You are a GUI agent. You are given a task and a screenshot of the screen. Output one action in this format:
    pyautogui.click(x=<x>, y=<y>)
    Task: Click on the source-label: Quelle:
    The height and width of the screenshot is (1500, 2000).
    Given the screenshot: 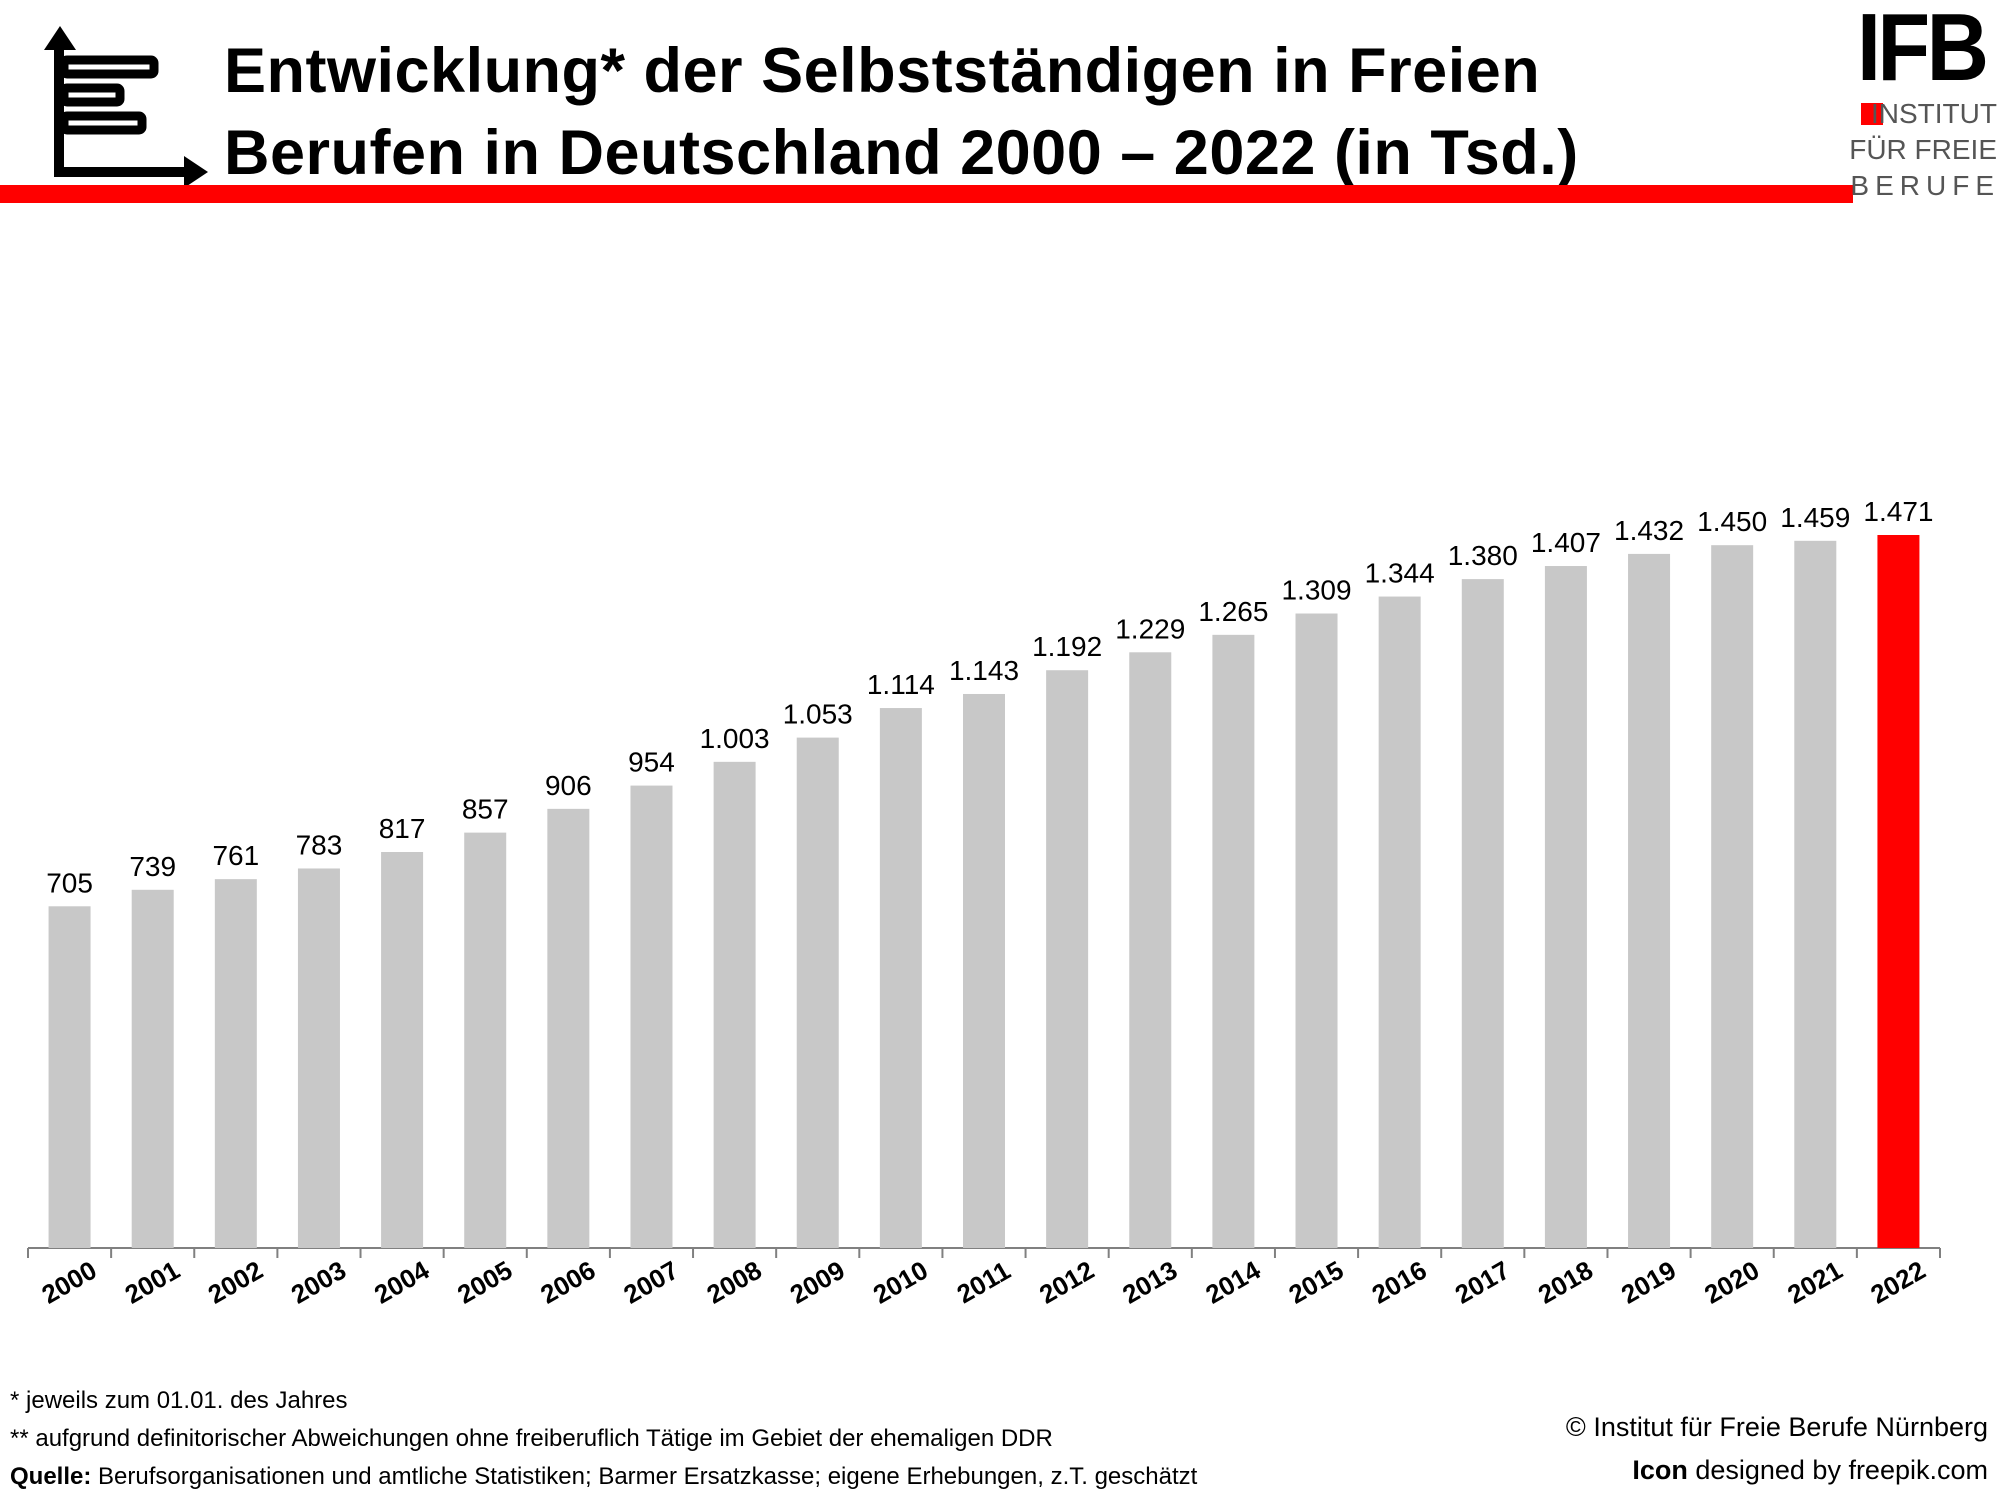 What is the action you would take?
    pyautogui.click(x=51, y=1476)
    